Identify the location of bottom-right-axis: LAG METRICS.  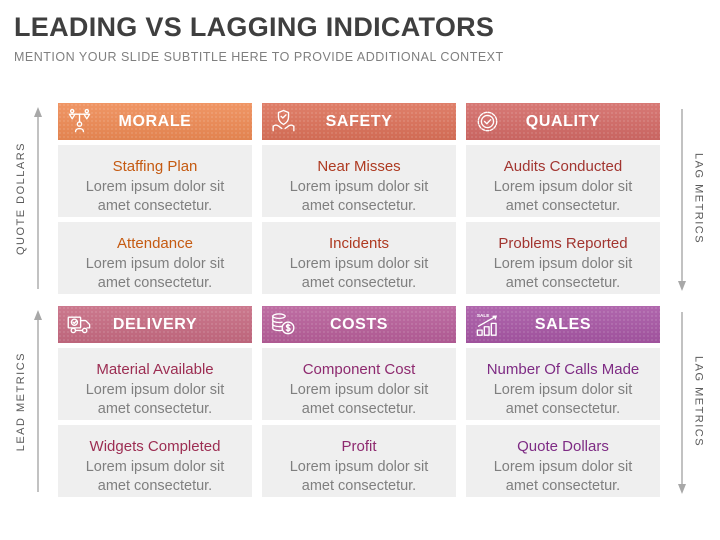
(690, 401).